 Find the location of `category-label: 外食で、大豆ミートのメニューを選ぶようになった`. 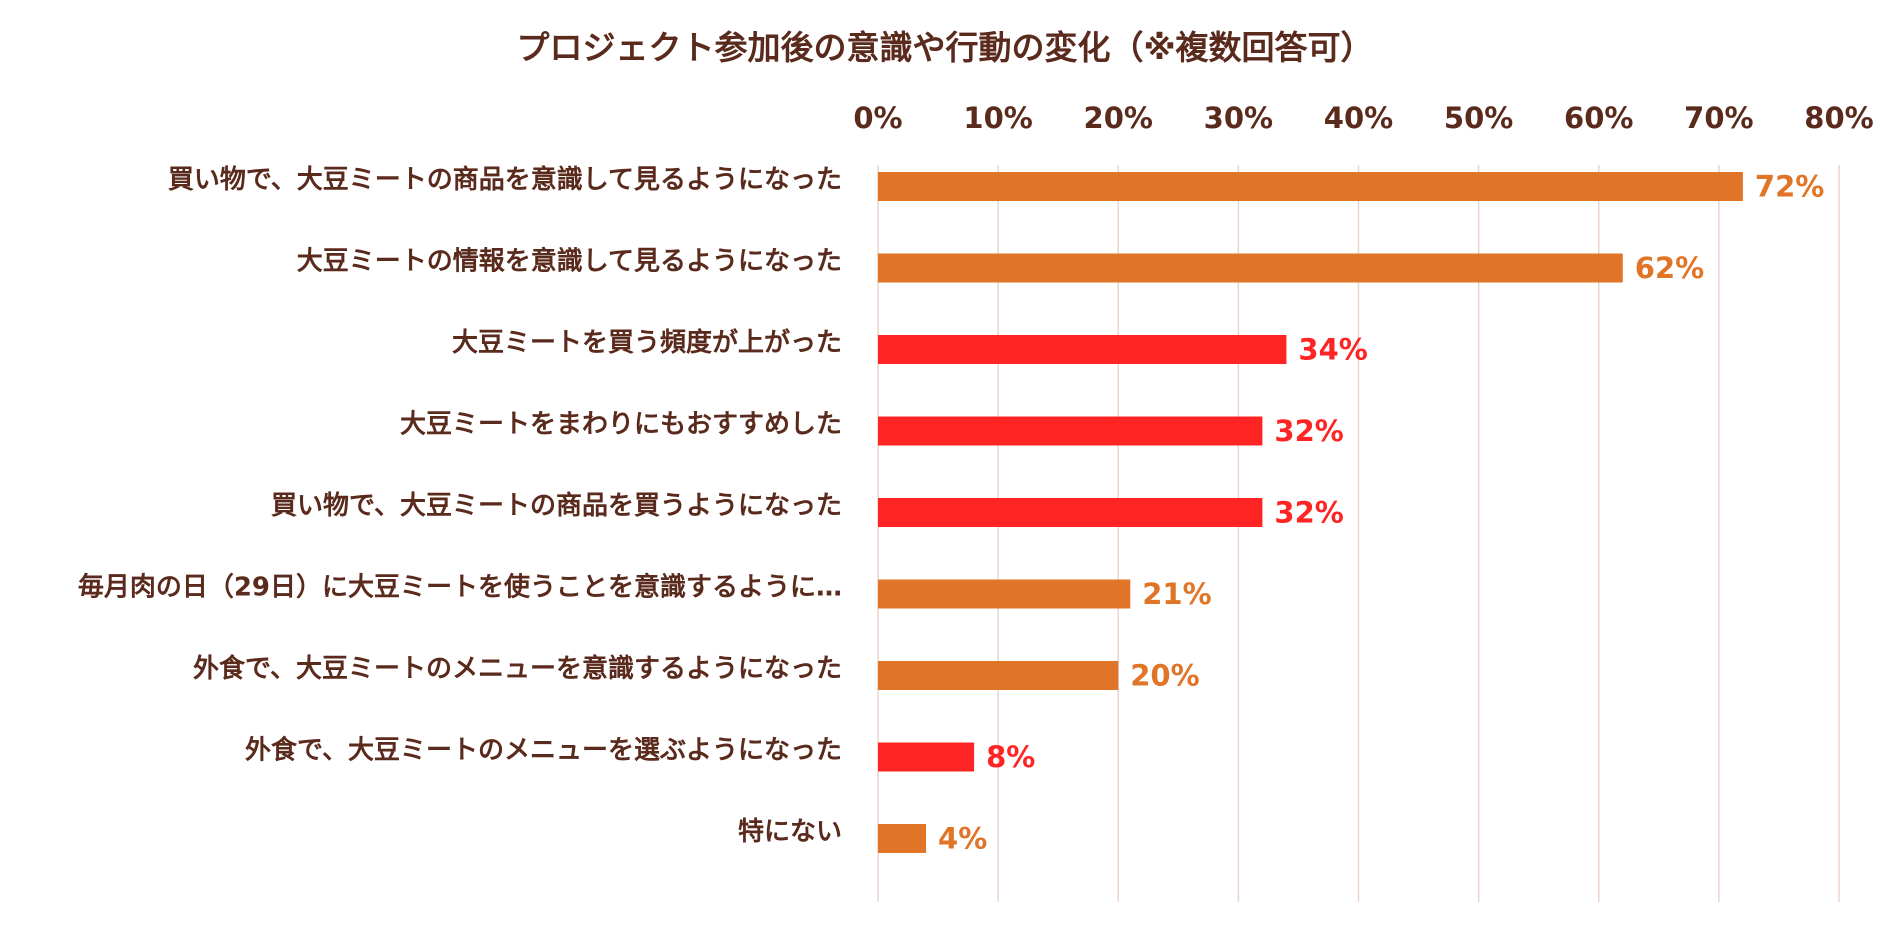

category-label: 外食で、大豆ミートのメニューを選ぶようになった is located at coordinates (543, 750).